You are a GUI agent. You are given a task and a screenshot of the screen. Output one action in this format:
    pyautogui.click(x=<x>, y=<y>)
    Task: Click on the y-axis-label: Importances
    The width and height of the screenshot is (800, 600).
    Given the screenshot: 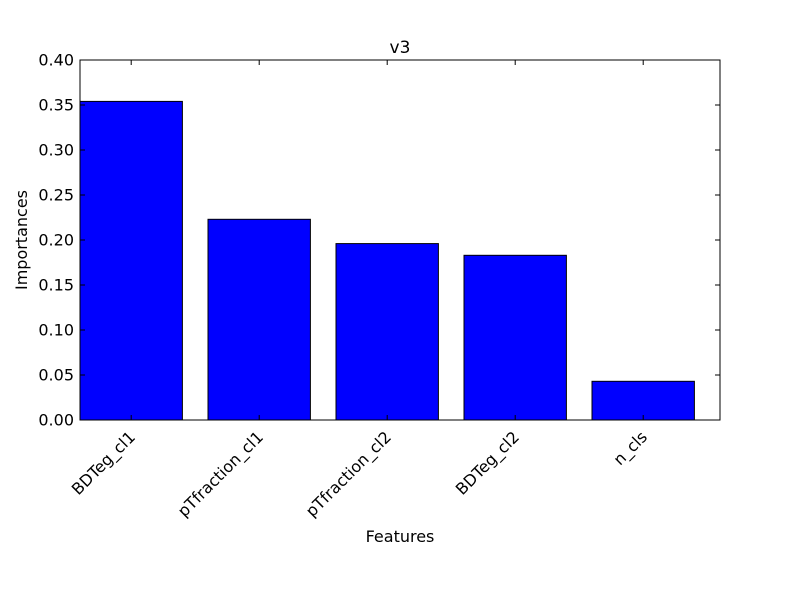 What is the action you would take?
    pyautogui.click(x=21, y=240)
    